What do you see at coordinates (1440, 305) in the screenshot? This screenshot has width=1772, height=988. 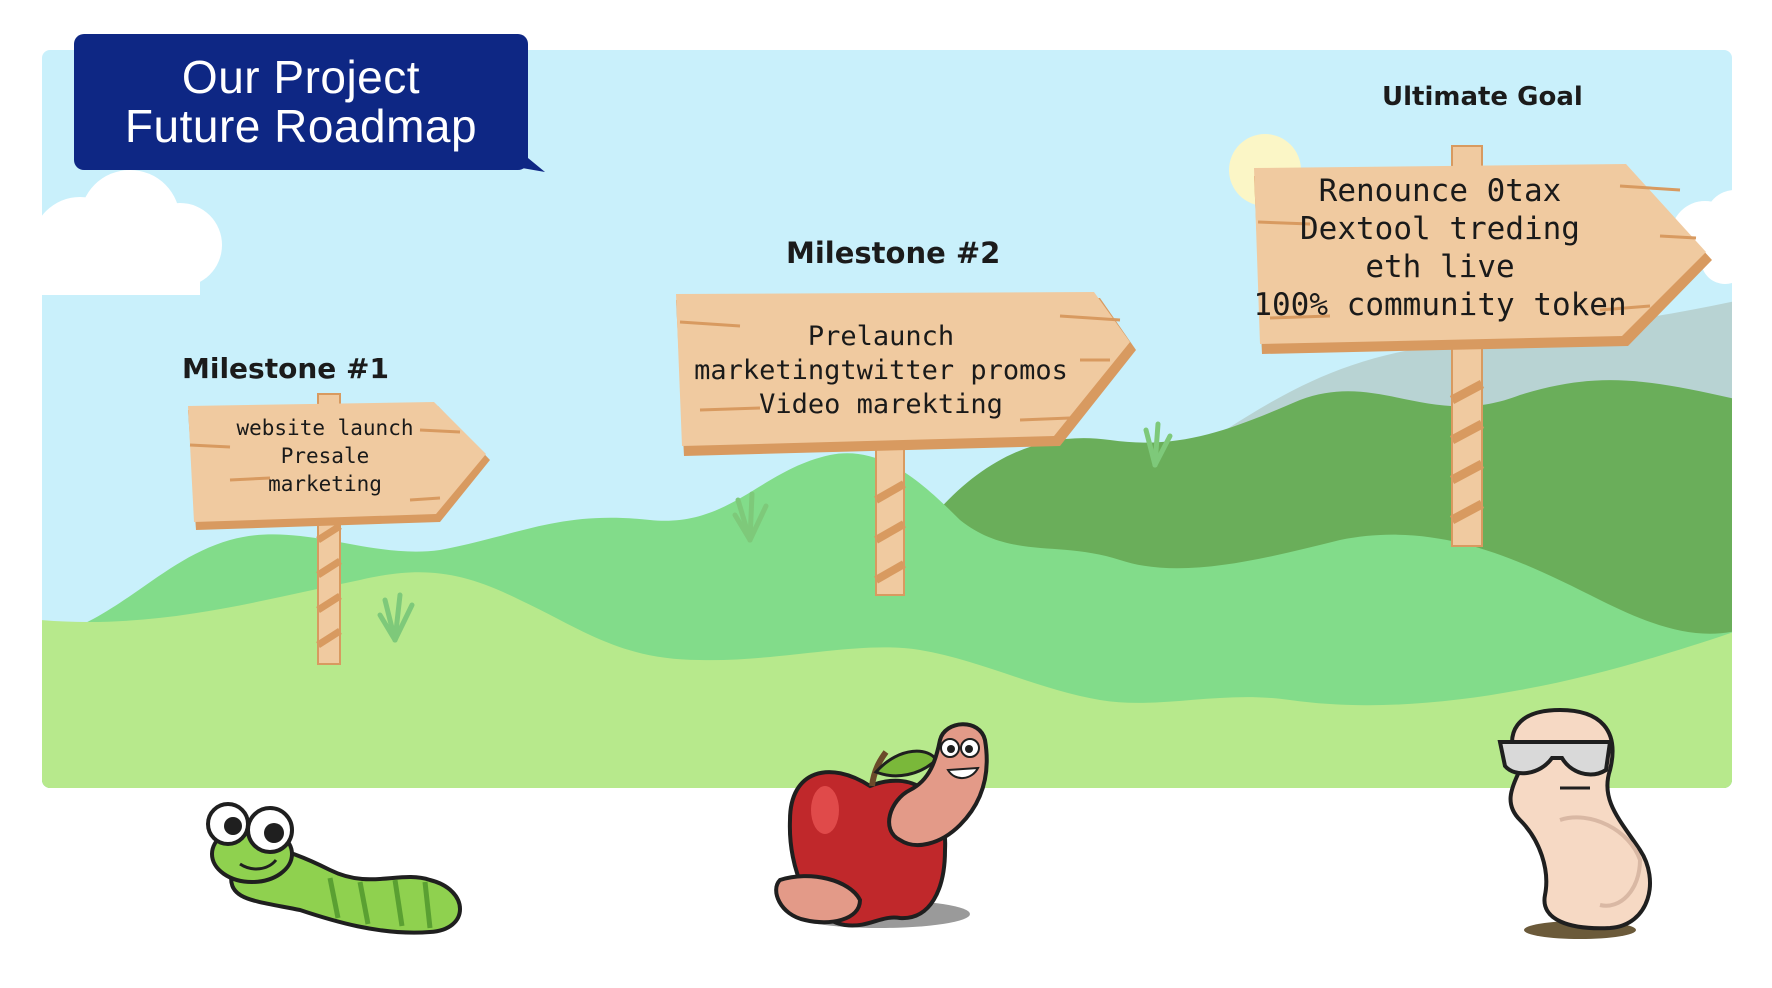 I see `sign-3-line: 100% community token` at bounding box center [1440, 305].